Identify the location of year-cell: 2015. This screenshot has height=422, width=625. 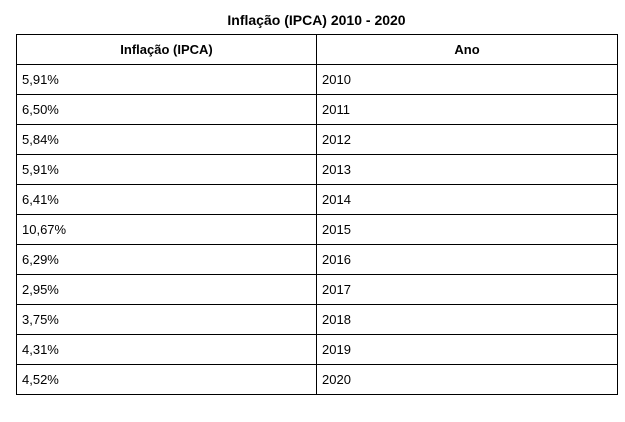
(467, 229).